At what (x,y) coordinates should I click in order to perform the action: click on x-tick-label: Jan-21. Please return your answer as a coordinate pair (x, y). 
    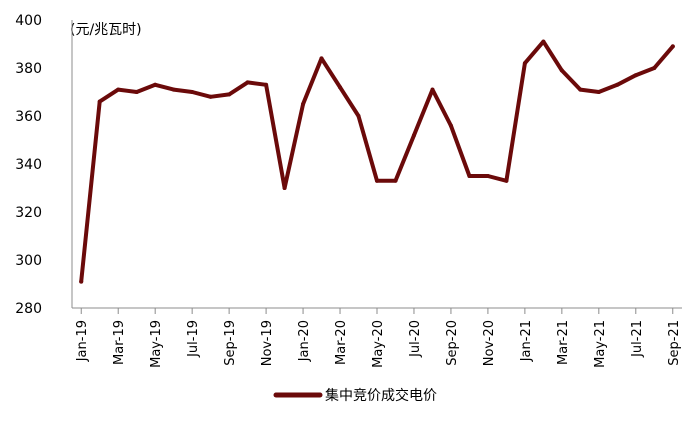
    Looking at the image, I should click on (526, 341).